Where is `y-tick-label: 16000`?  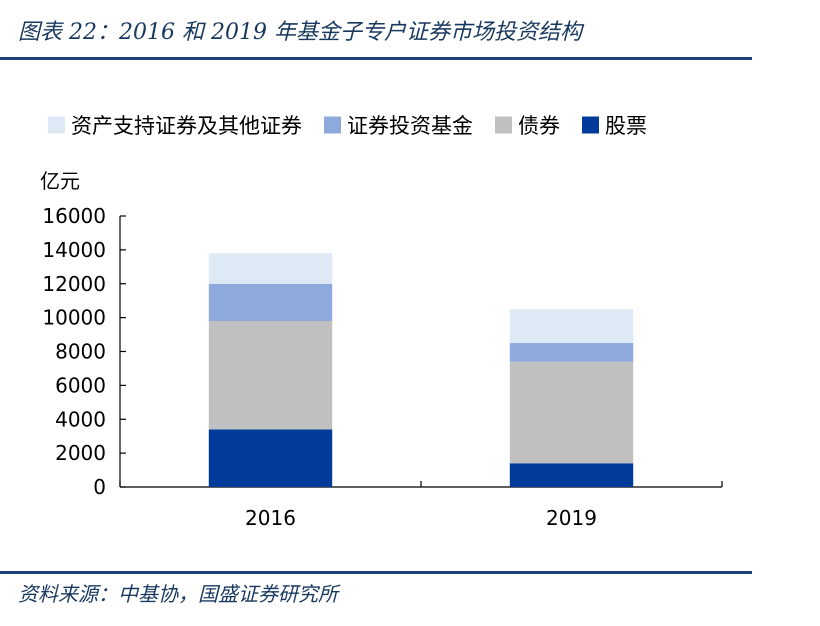
y-tick-label: 16000 is located at coordinates (74, 216).